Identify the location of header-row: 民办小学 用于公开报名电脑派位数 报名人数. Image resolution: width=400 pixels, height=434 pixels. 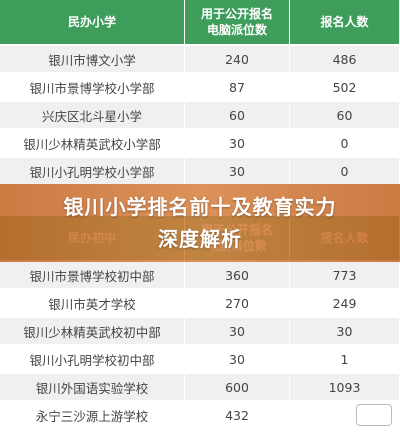
(200, 23).